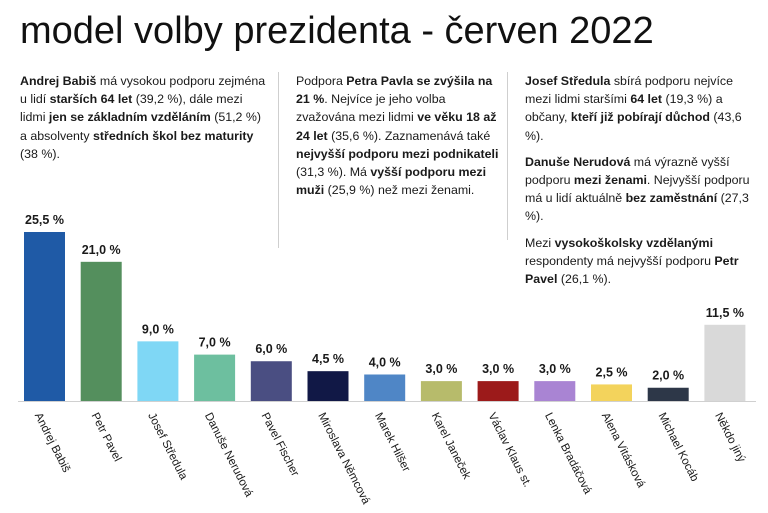  I want to click on note-text: (51,2 %) a absolventy, so click(141, 126).